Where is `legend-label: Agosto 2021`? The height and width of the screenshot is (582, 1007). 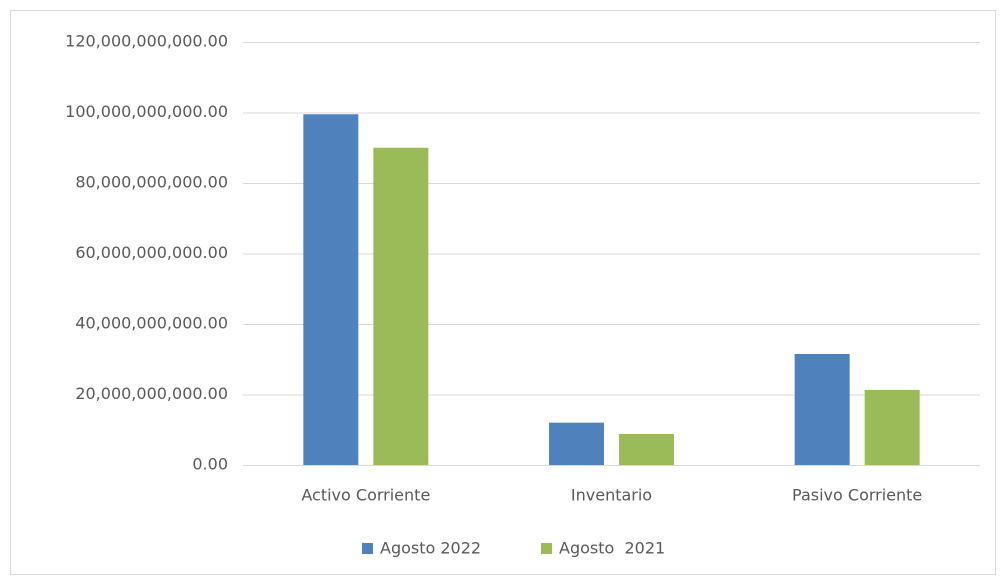 legend-label: Agosto 2021 is located at coordinates (612, 548).